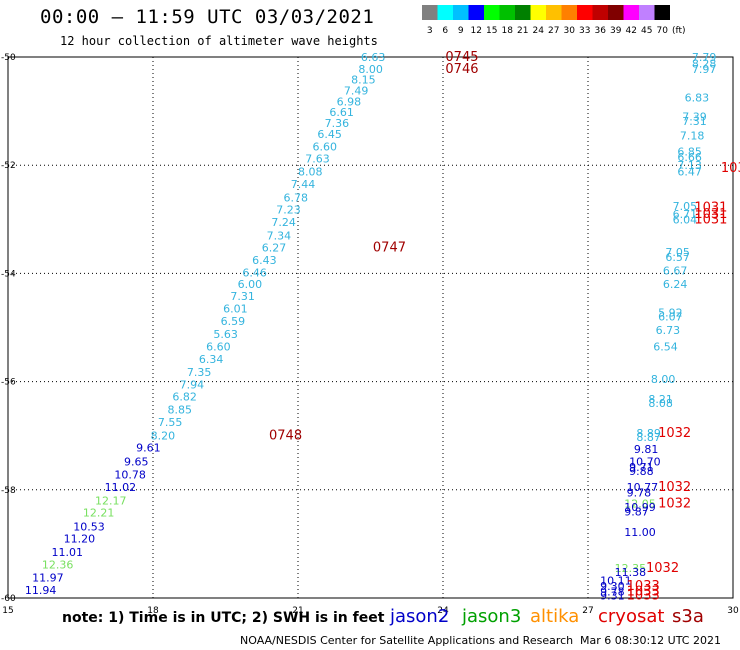  What do you see at coordinates (670, 312) in the screenshot?
I see `wave-height-label: 5.92` at bounding box center [670, 312].